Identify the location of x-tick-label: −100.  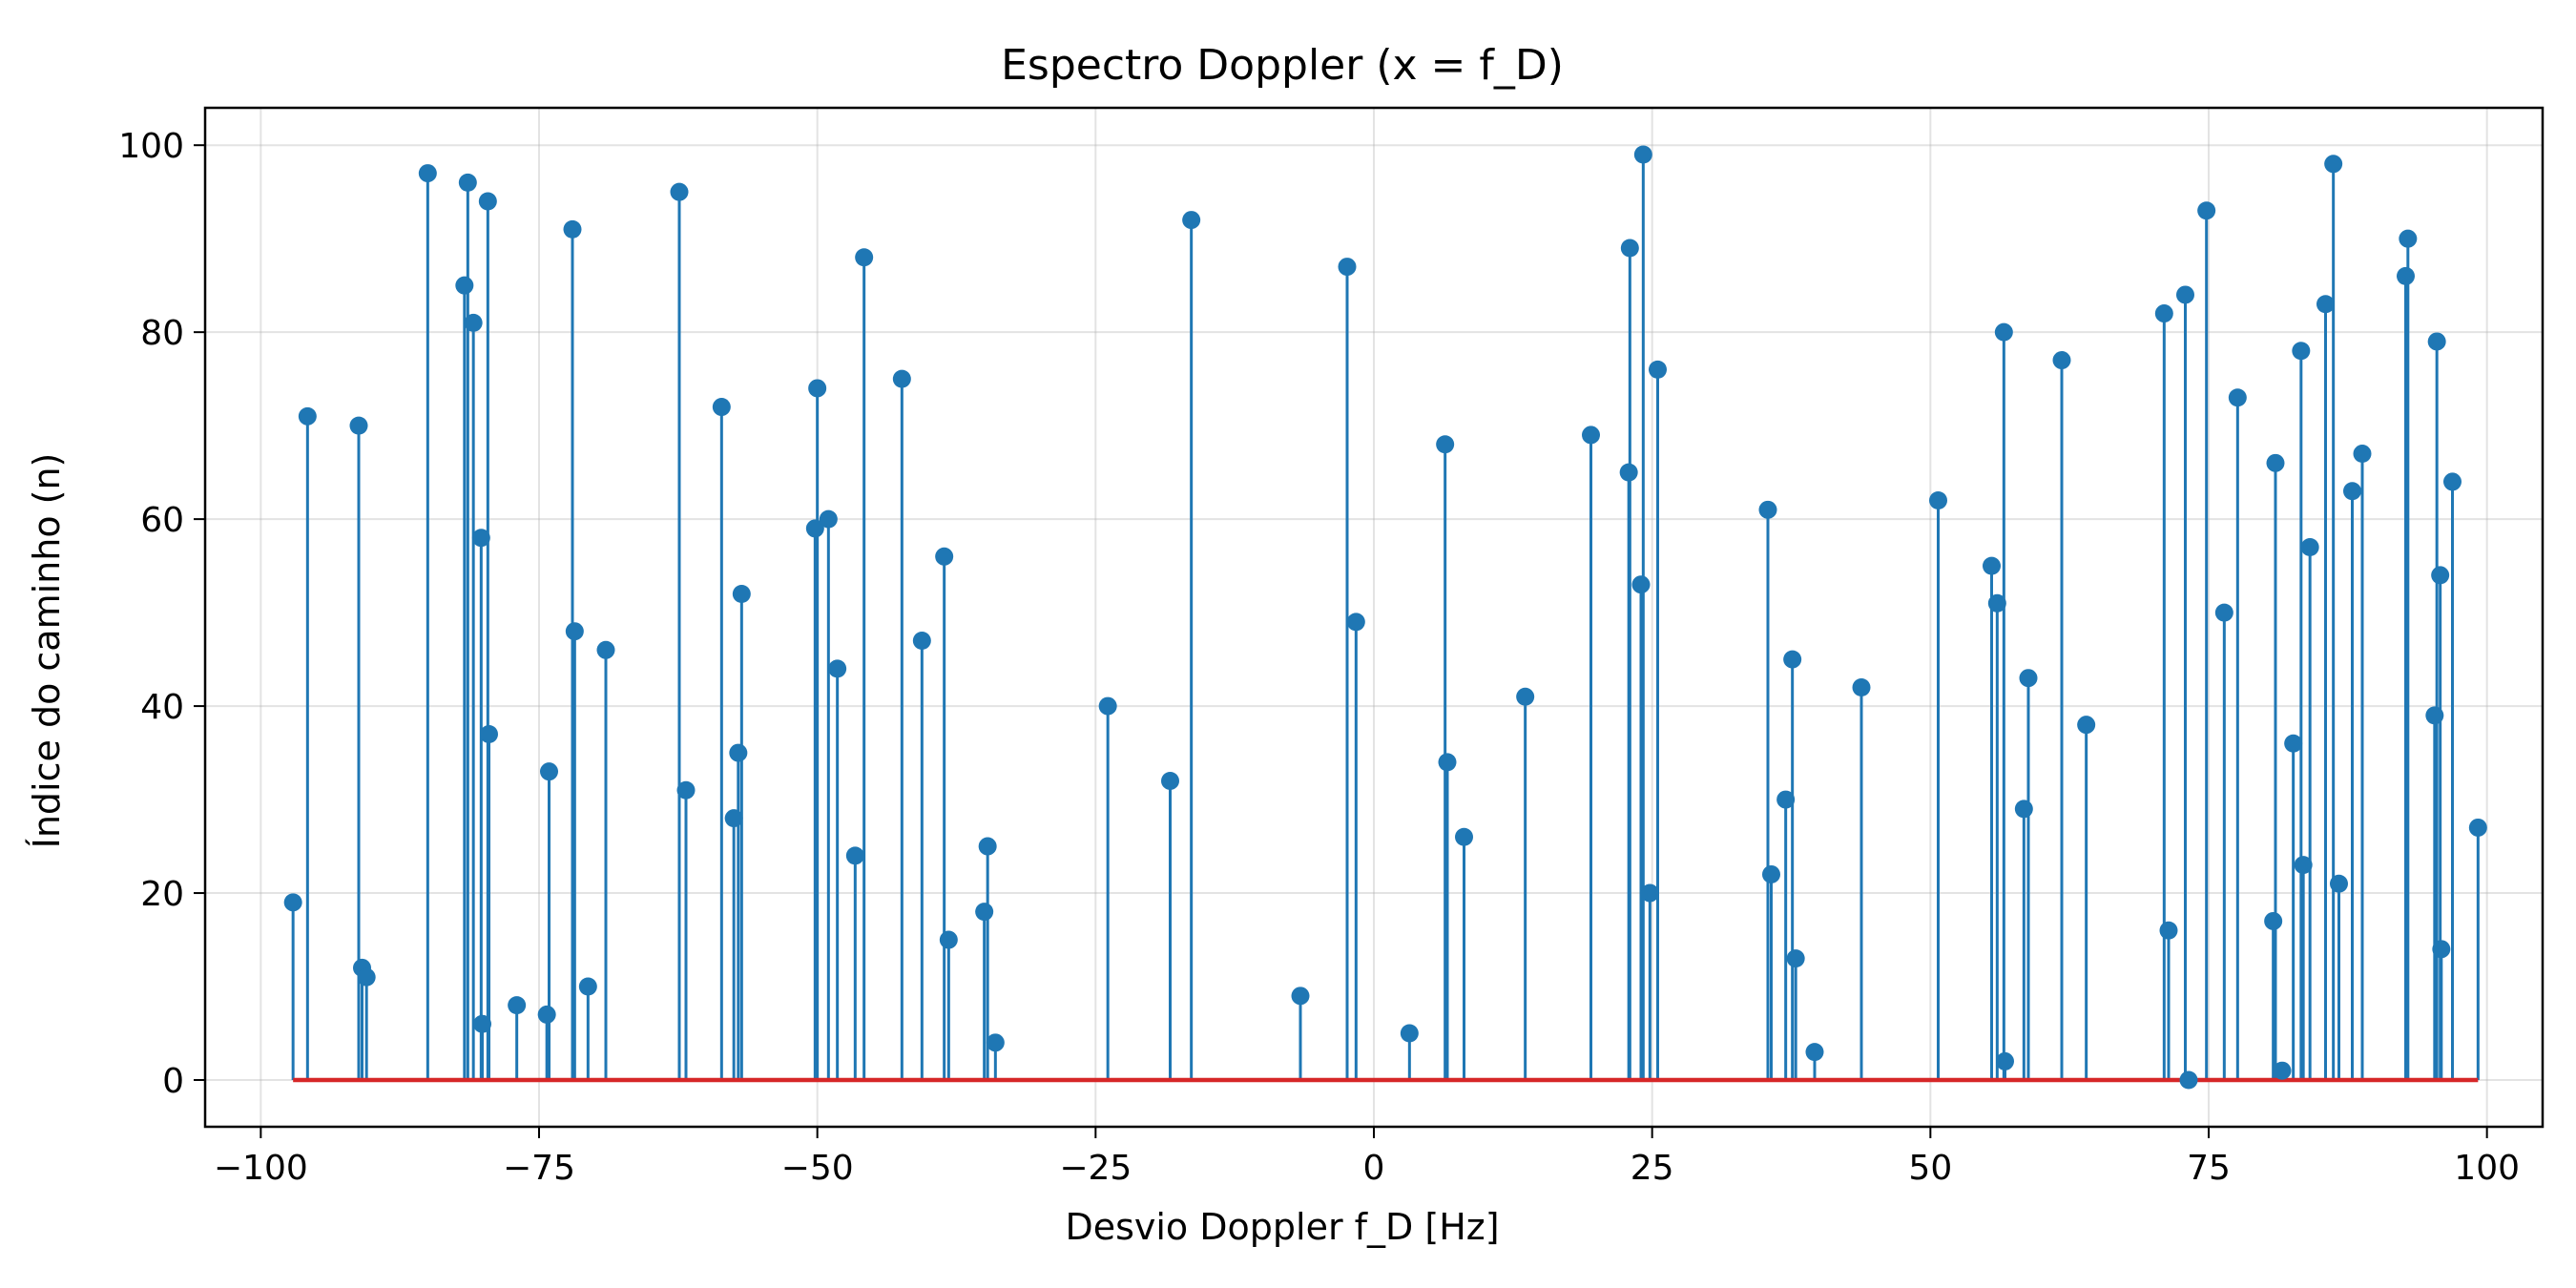
(261, 1168).